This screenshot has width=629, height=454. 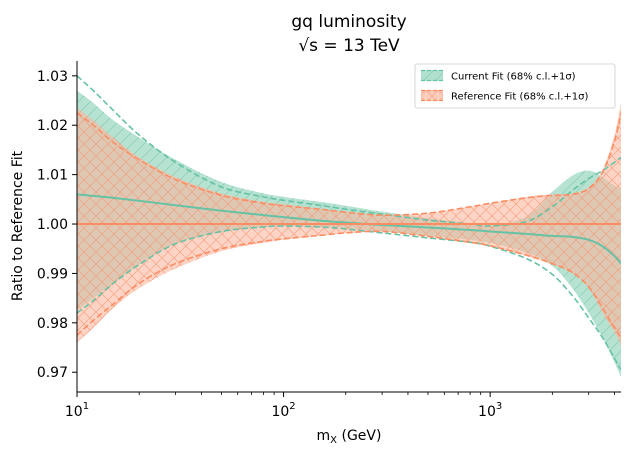 What do you see at coordinates (513, 77) in the screenshot?
I see `current-legend-label: Current Fit (68% c.l.+1σ)` at bounding box center [513, 77].